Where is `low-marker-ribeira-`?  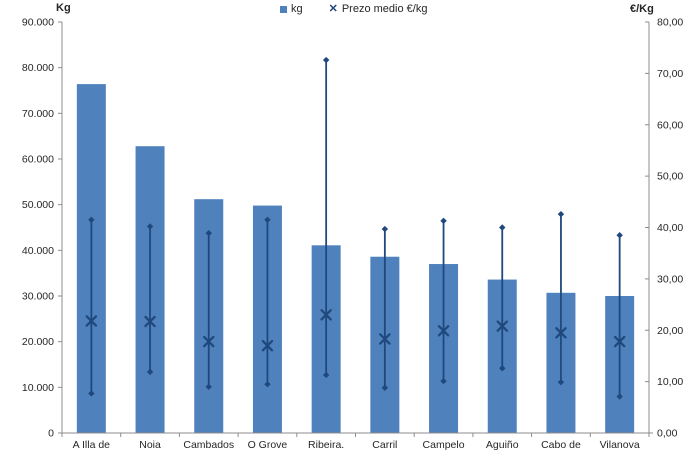 low-marker-ribeira- is located at coordinates (326, 375).